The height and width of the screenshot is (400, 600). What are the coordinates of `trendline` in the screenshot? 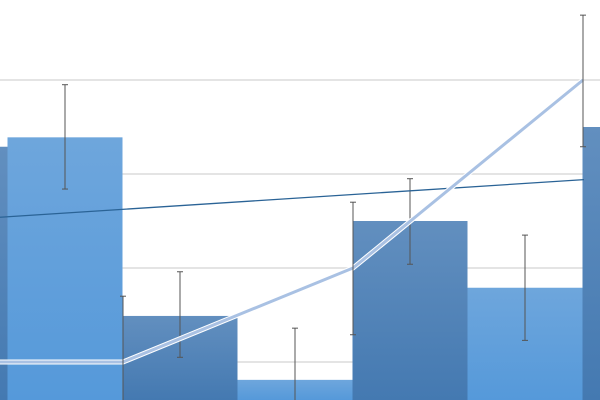 It's located at (292, 198).